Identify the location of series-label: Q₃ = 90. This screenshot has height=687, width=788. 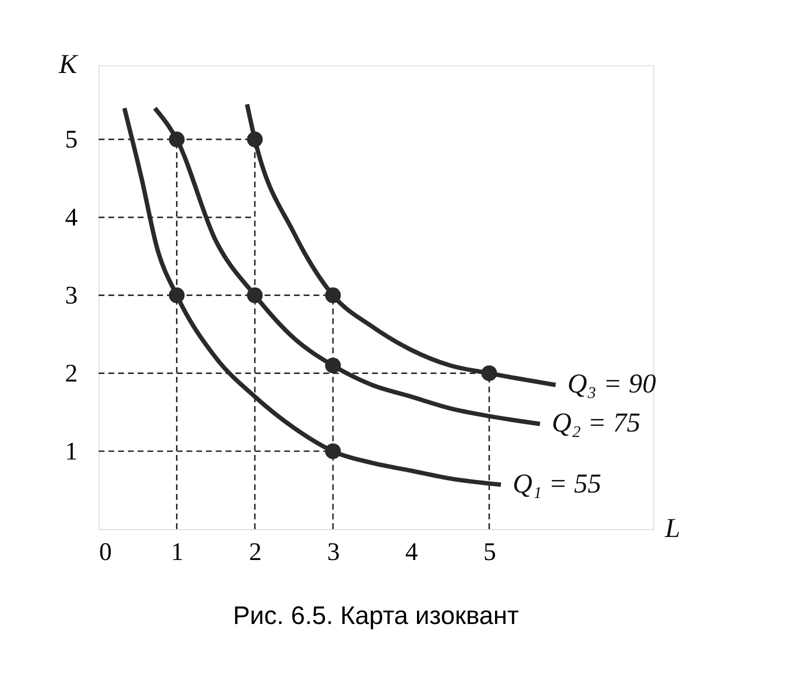
(611, 383).